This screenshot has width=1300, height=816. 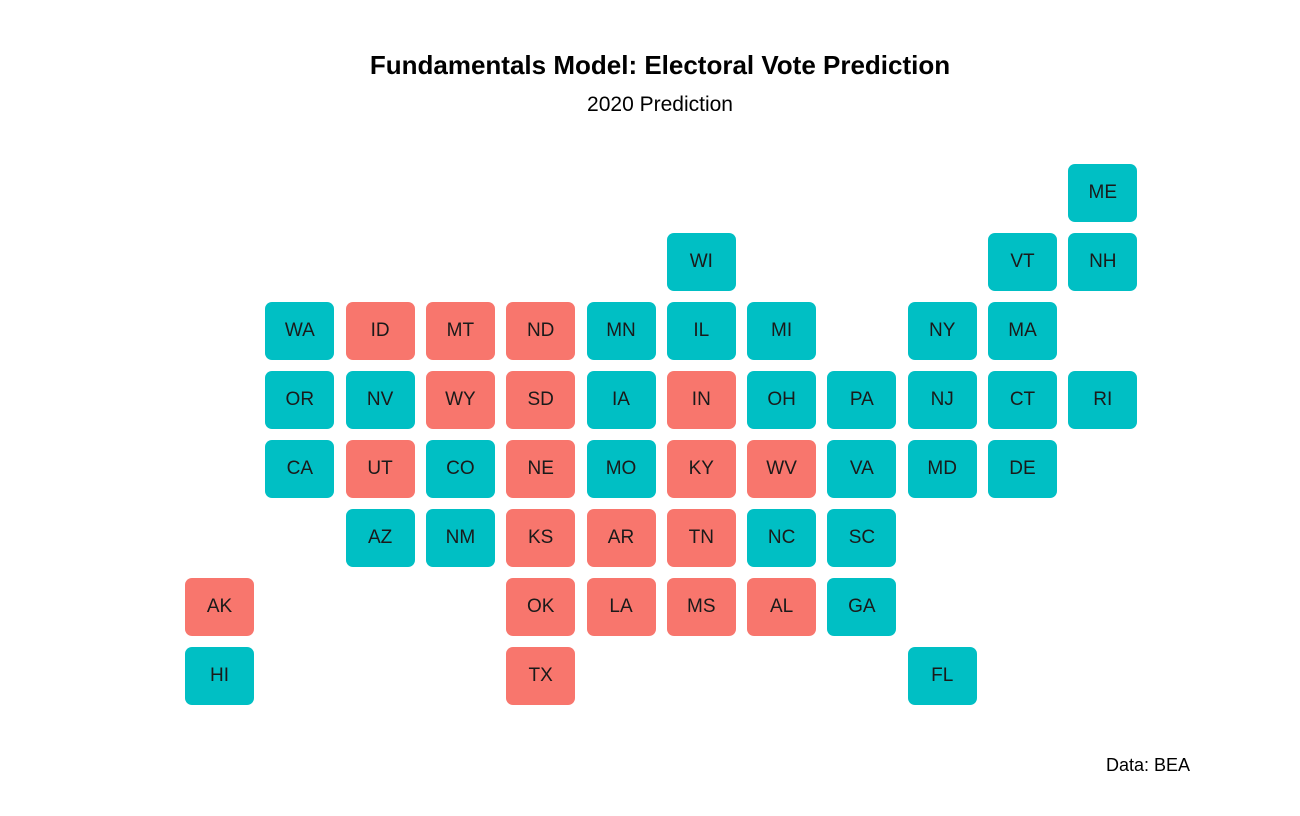 I want to click on state-tile-wi: WI, so click(x=701, y=262).